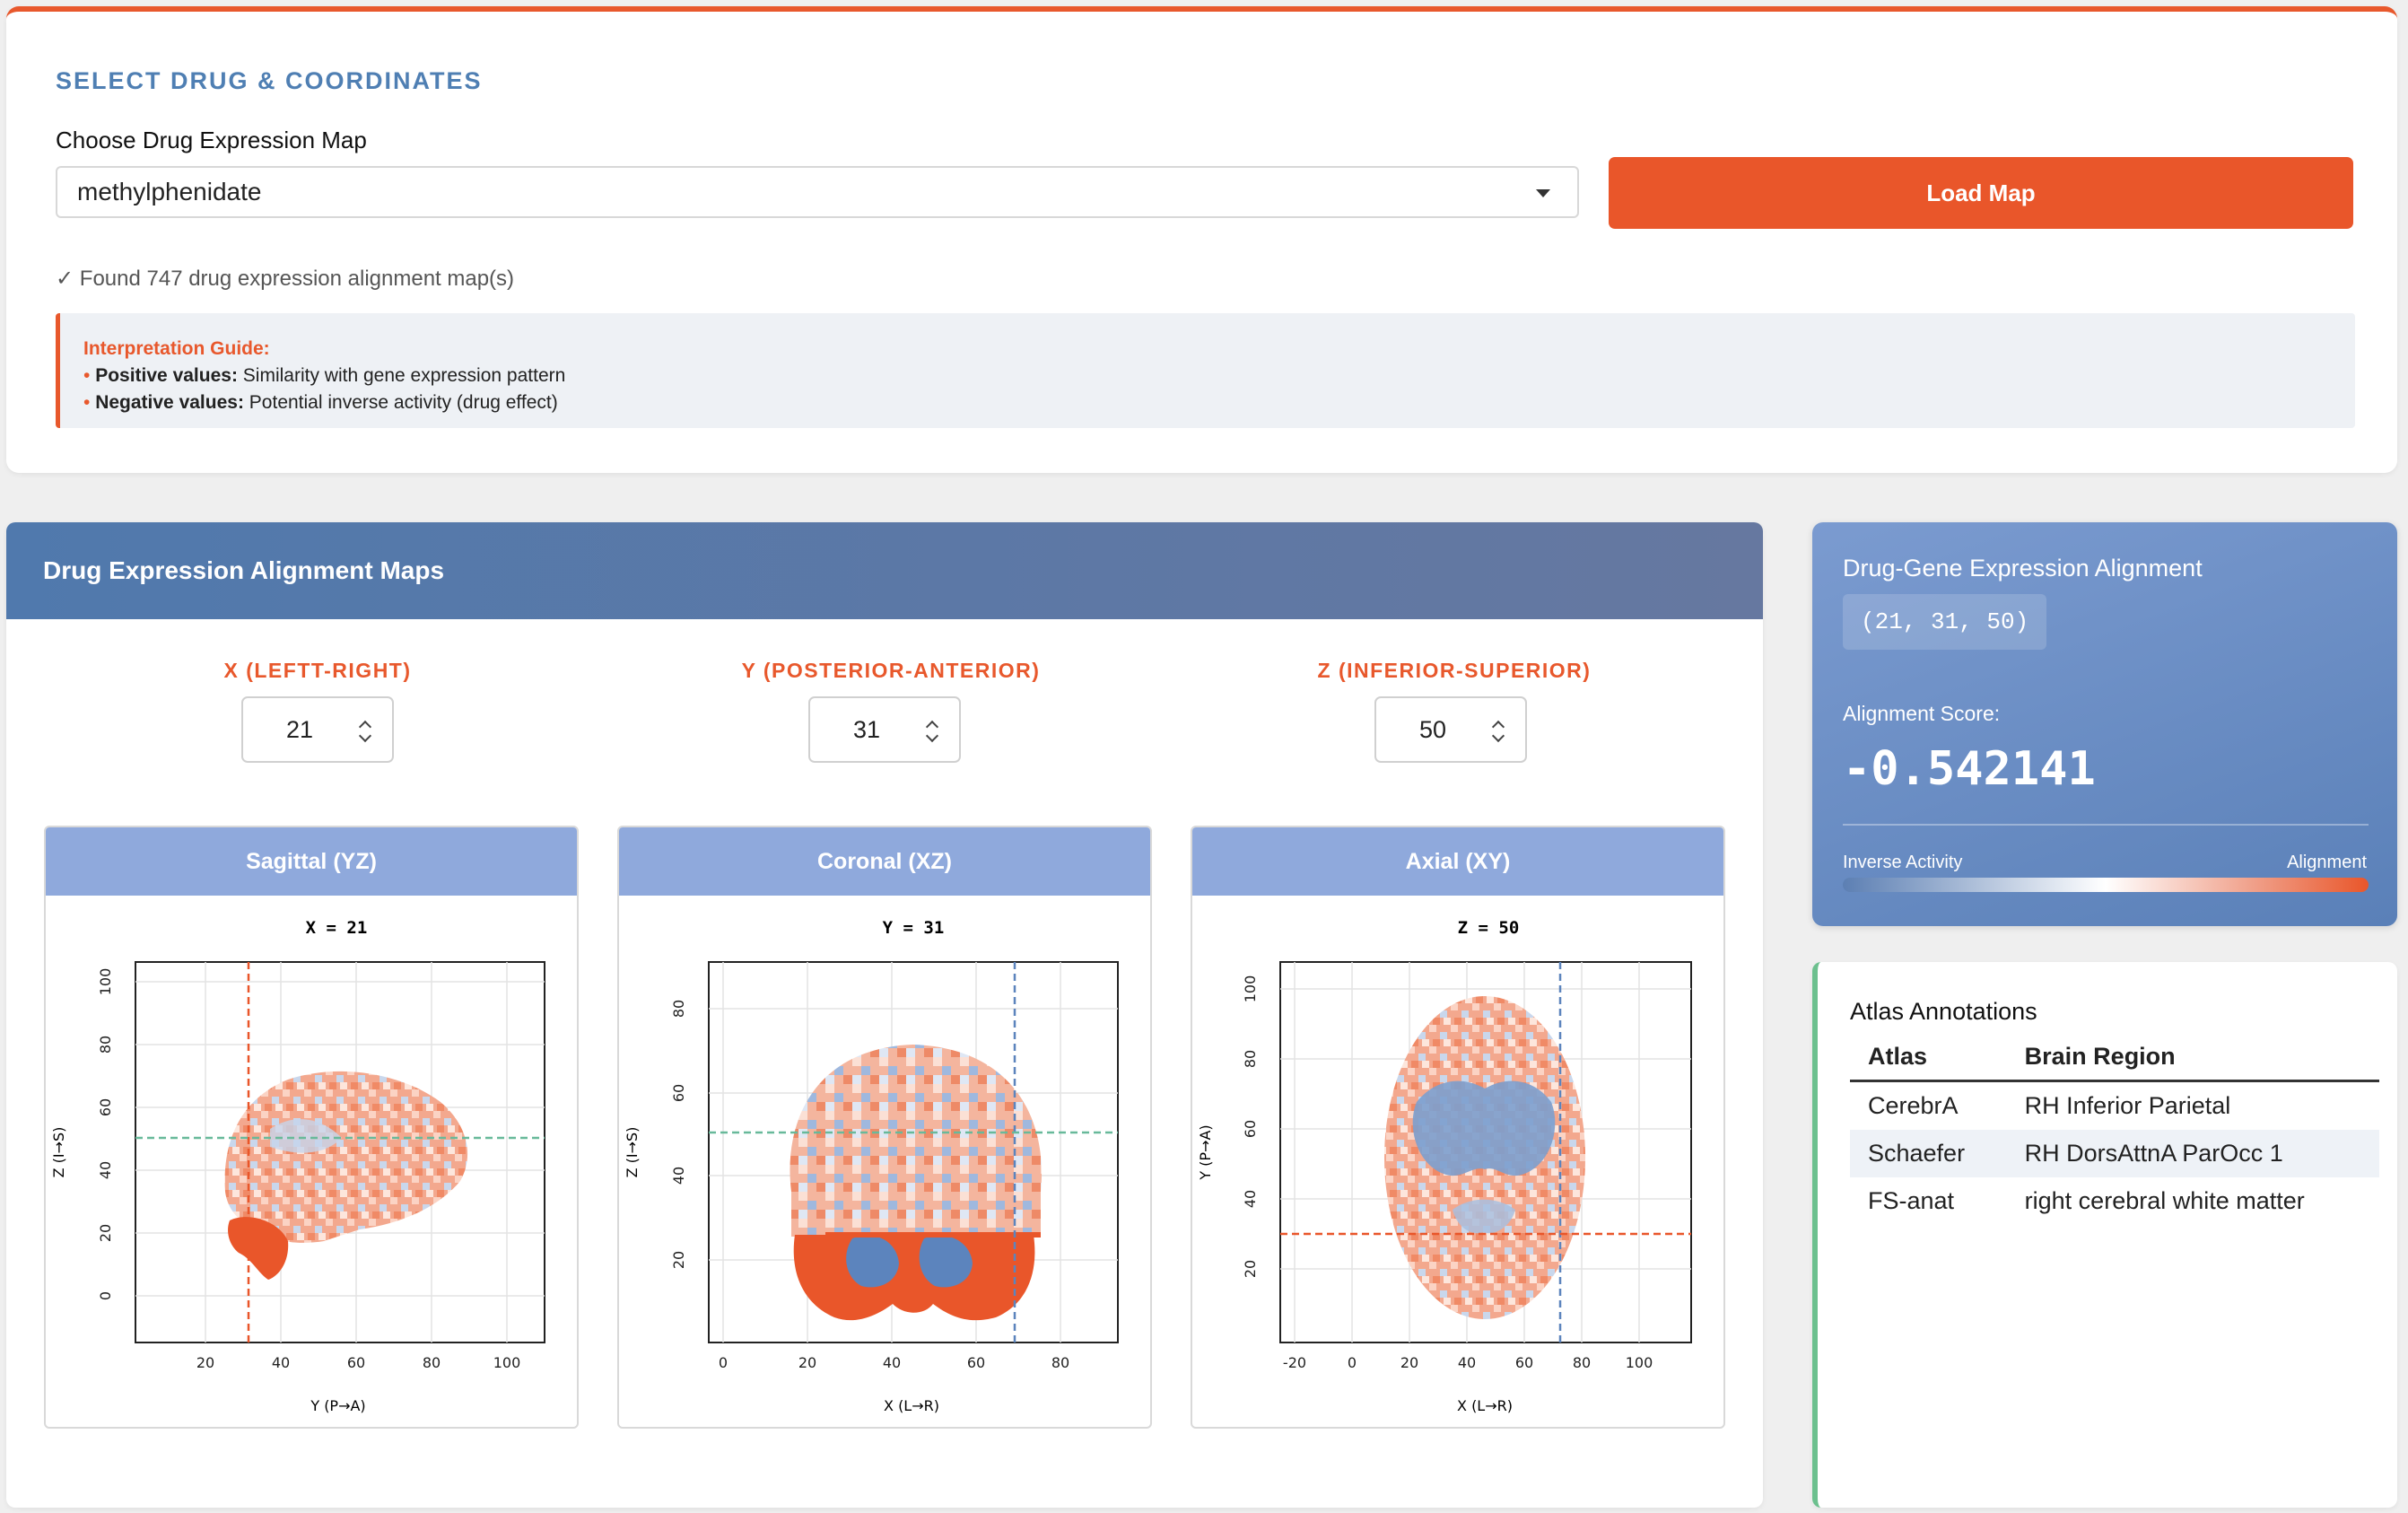 This screenshot has height=1513, width=2408. Describe the element at coordinates (1457, 862) in the screenshot. I see `axial-view-title: Axial (XY)` at that location.